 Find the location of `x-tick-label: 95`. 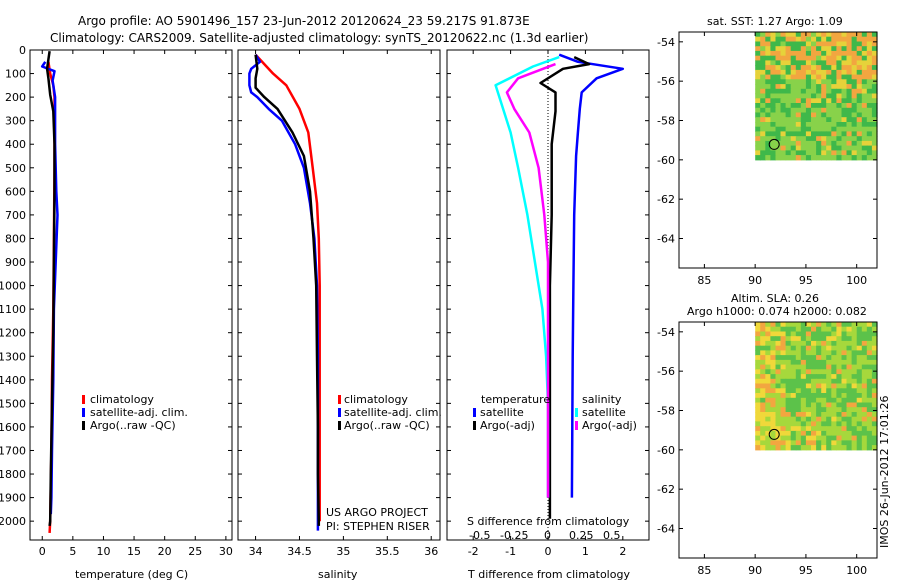

x-tick-label: 95 is located at coordinates (806, 280).